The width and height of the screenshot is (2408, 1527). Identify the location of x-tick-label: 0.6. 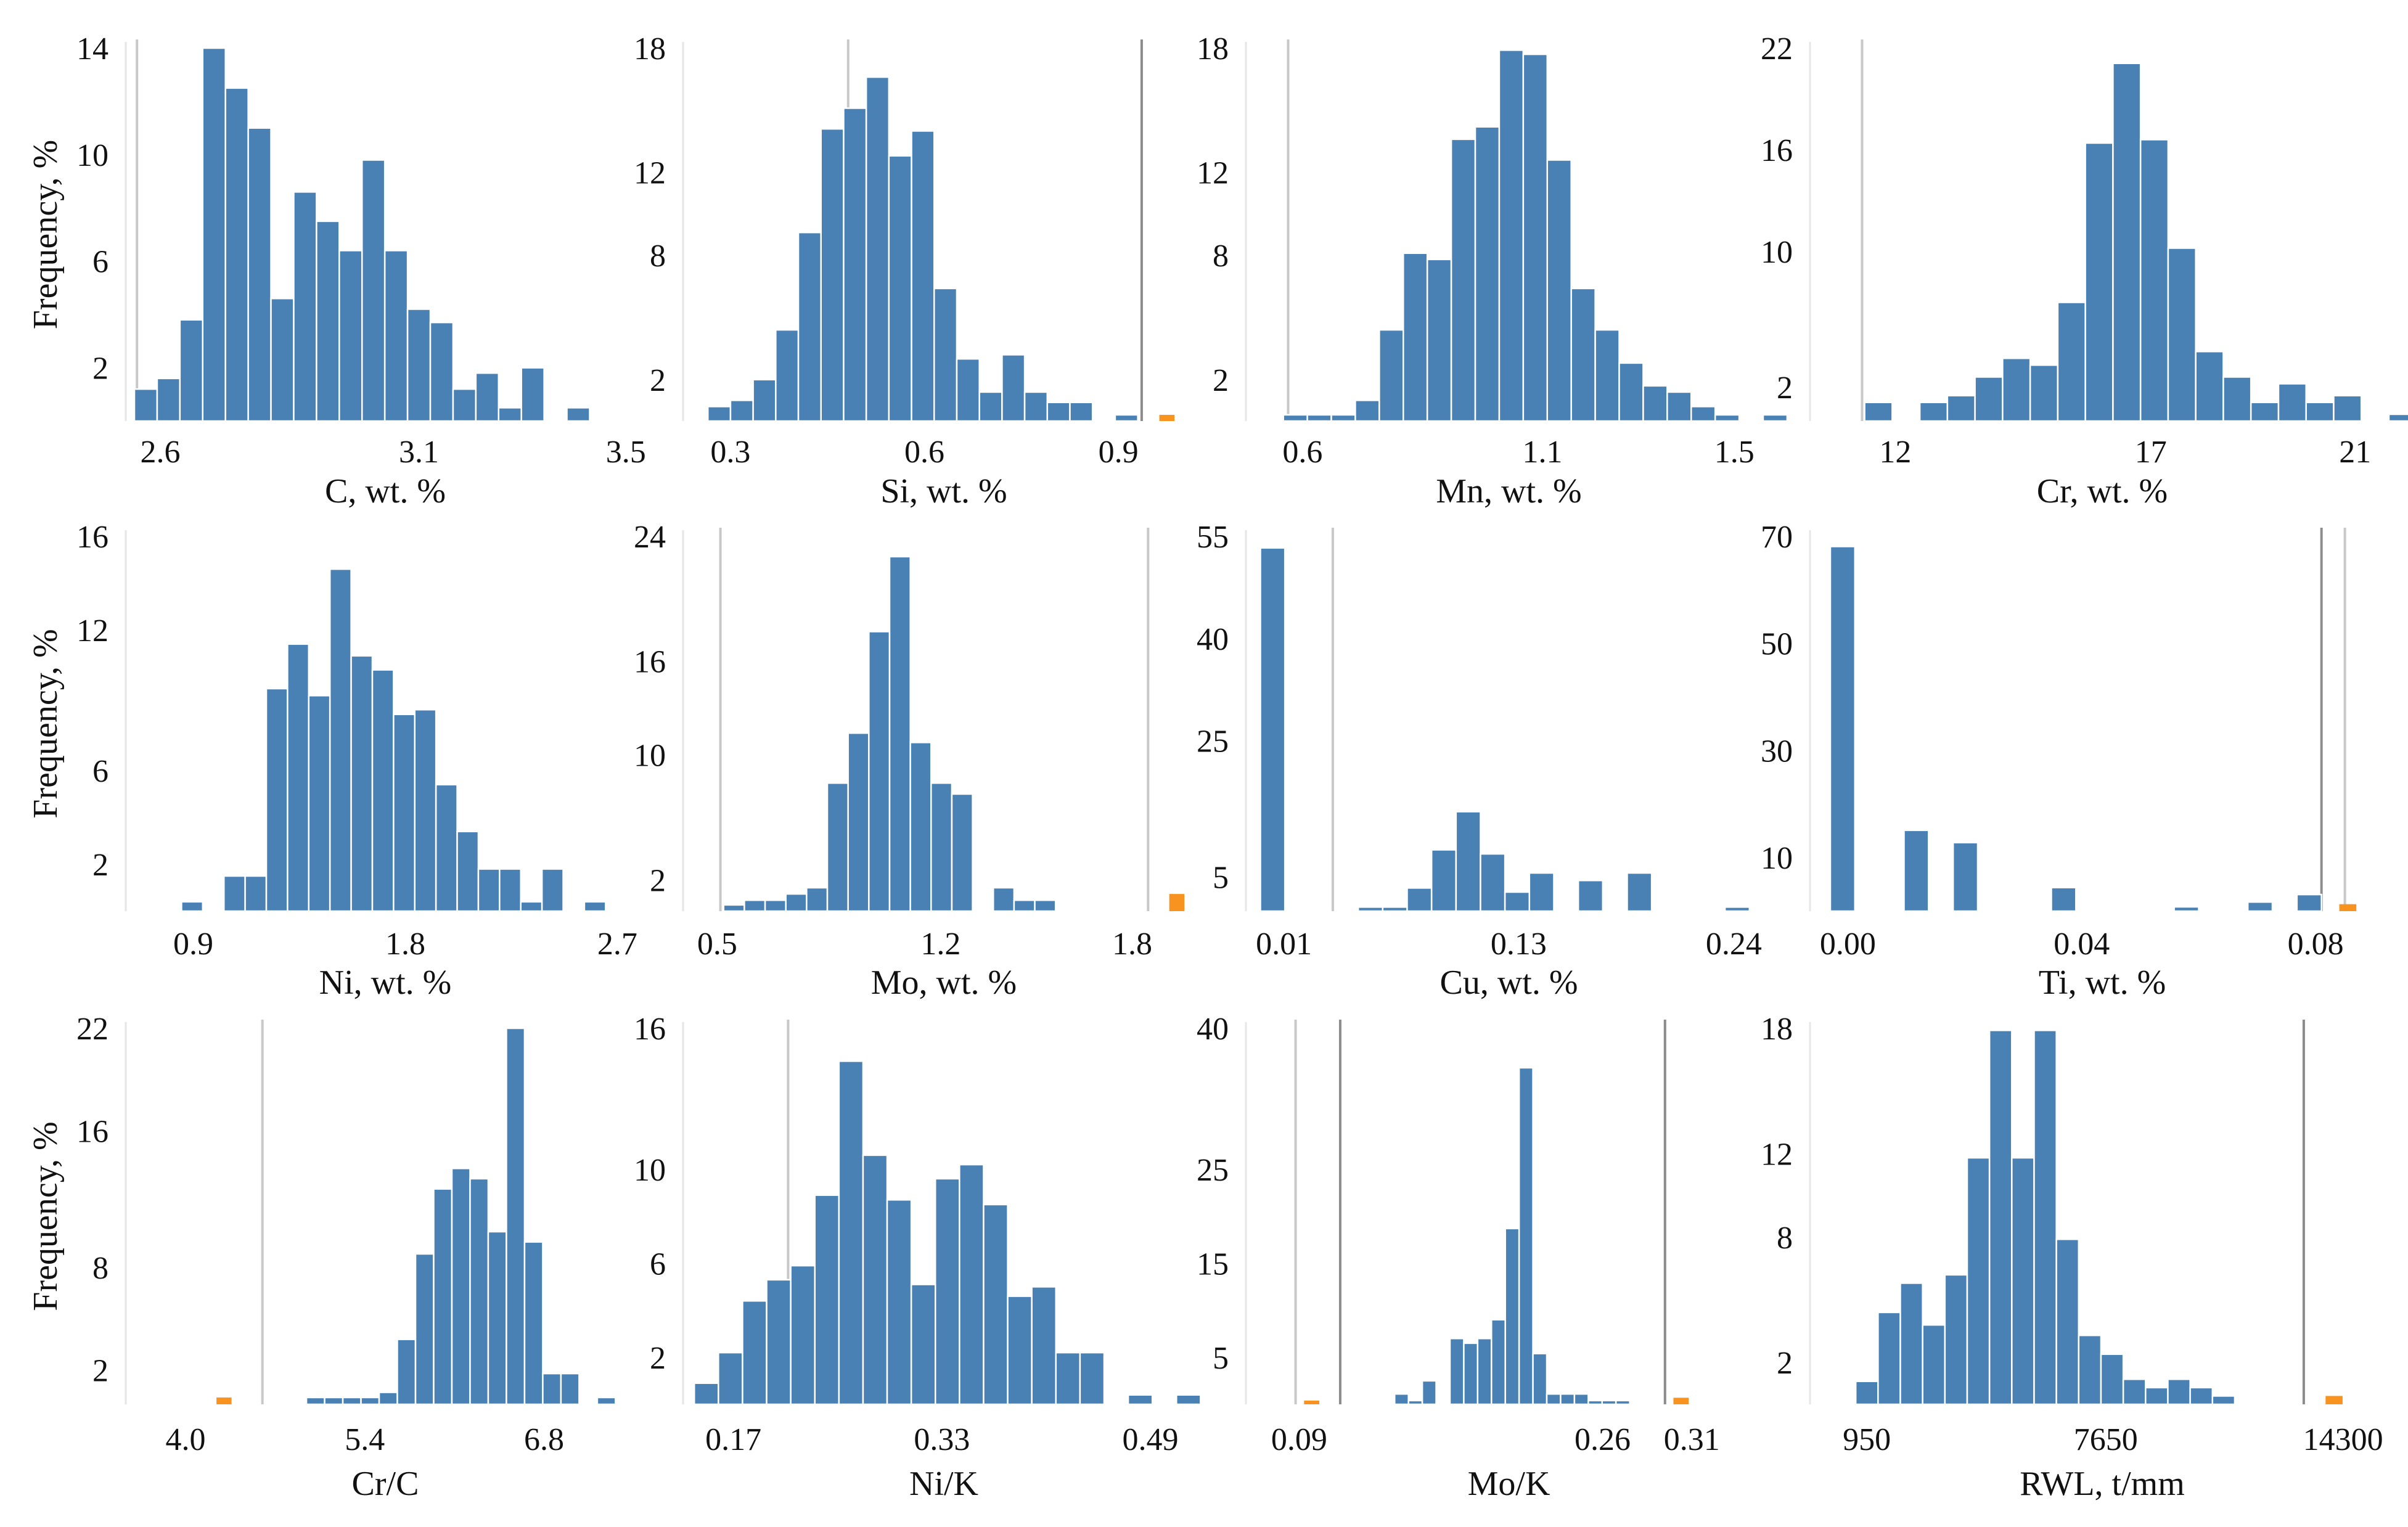
(1302, 452).